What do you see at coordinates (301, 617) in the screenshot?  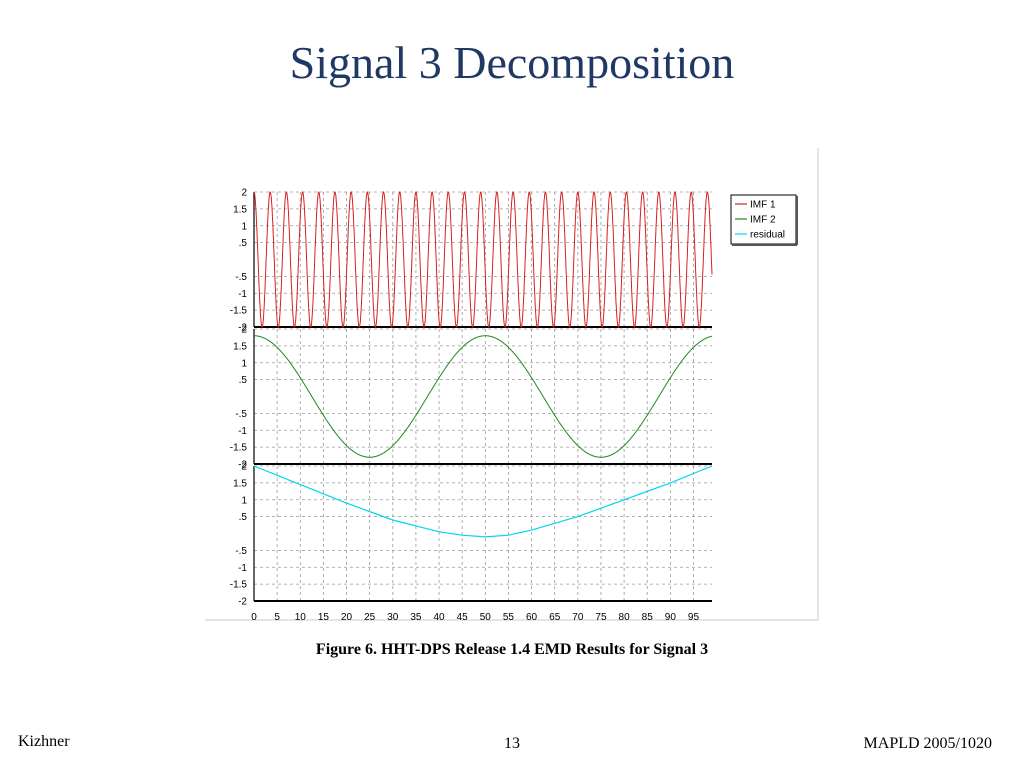 I see `x-tick-label: 10` at bounding box center [301, 617].